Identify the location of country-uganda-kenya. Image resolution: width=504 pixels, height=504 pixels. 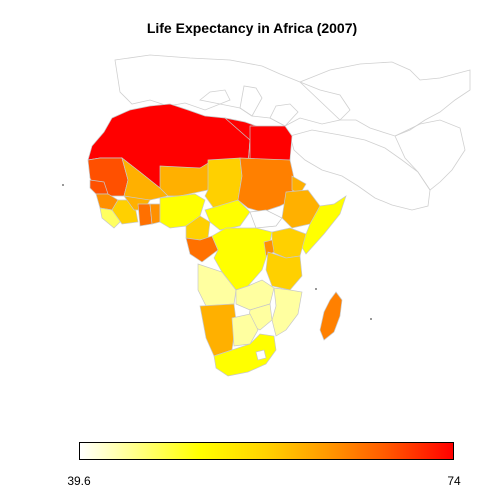
(289, 243).